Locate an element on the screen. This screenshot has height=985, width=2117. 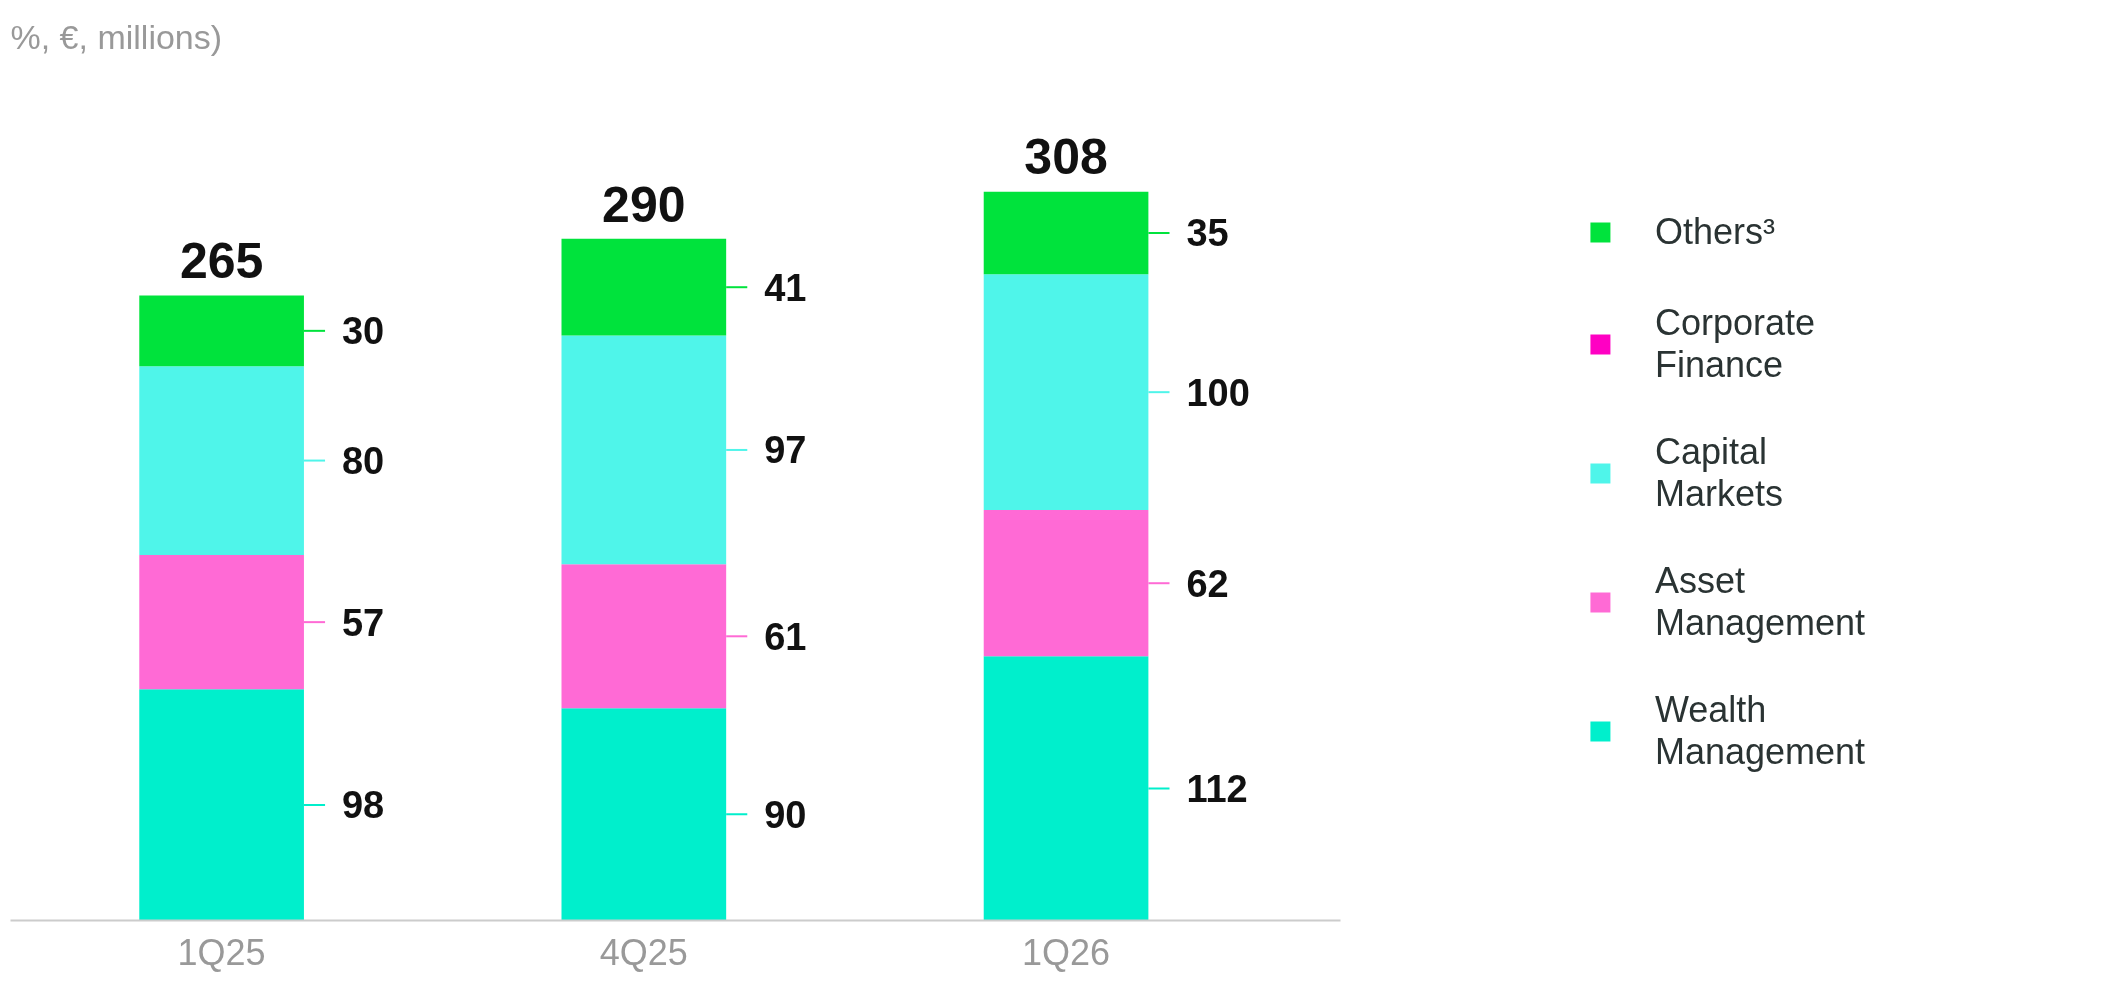
data-label: 41 is located at coordinates (785, 287).